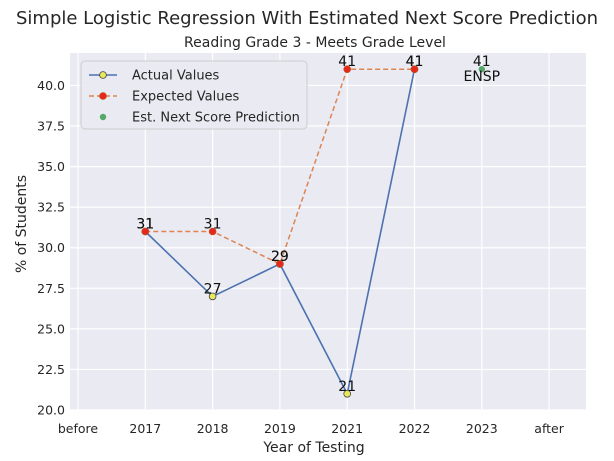 Image resolution: width=614 pixels, height=461 pixels. I want to click on legend-label: Est. Next Score Prediction, so click(216, 118).